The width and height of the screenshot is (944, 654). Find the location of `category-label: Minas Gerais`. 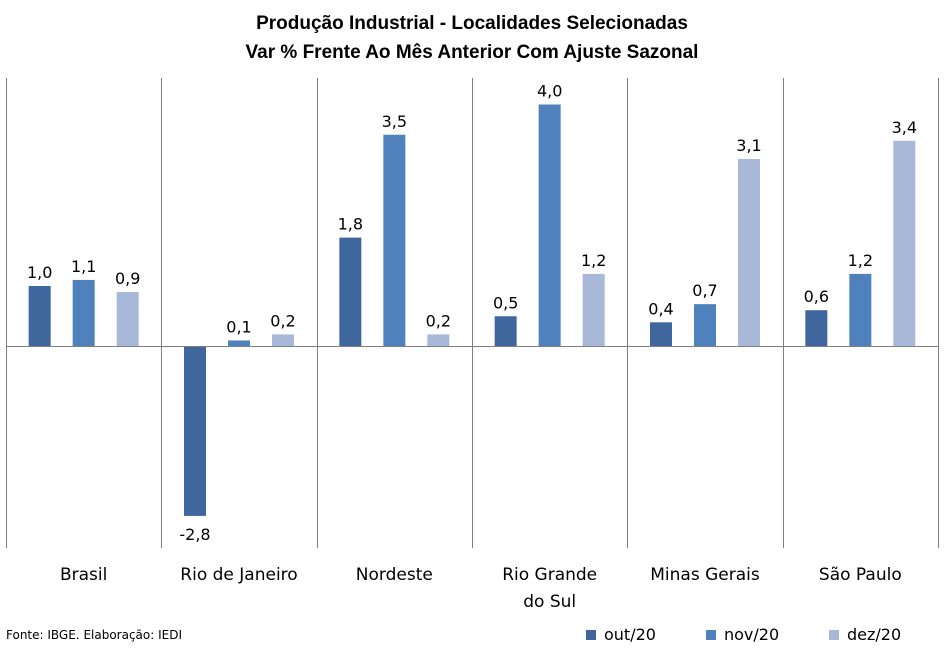

category-label: Minas Gerais is located at coordinates (705, 575).